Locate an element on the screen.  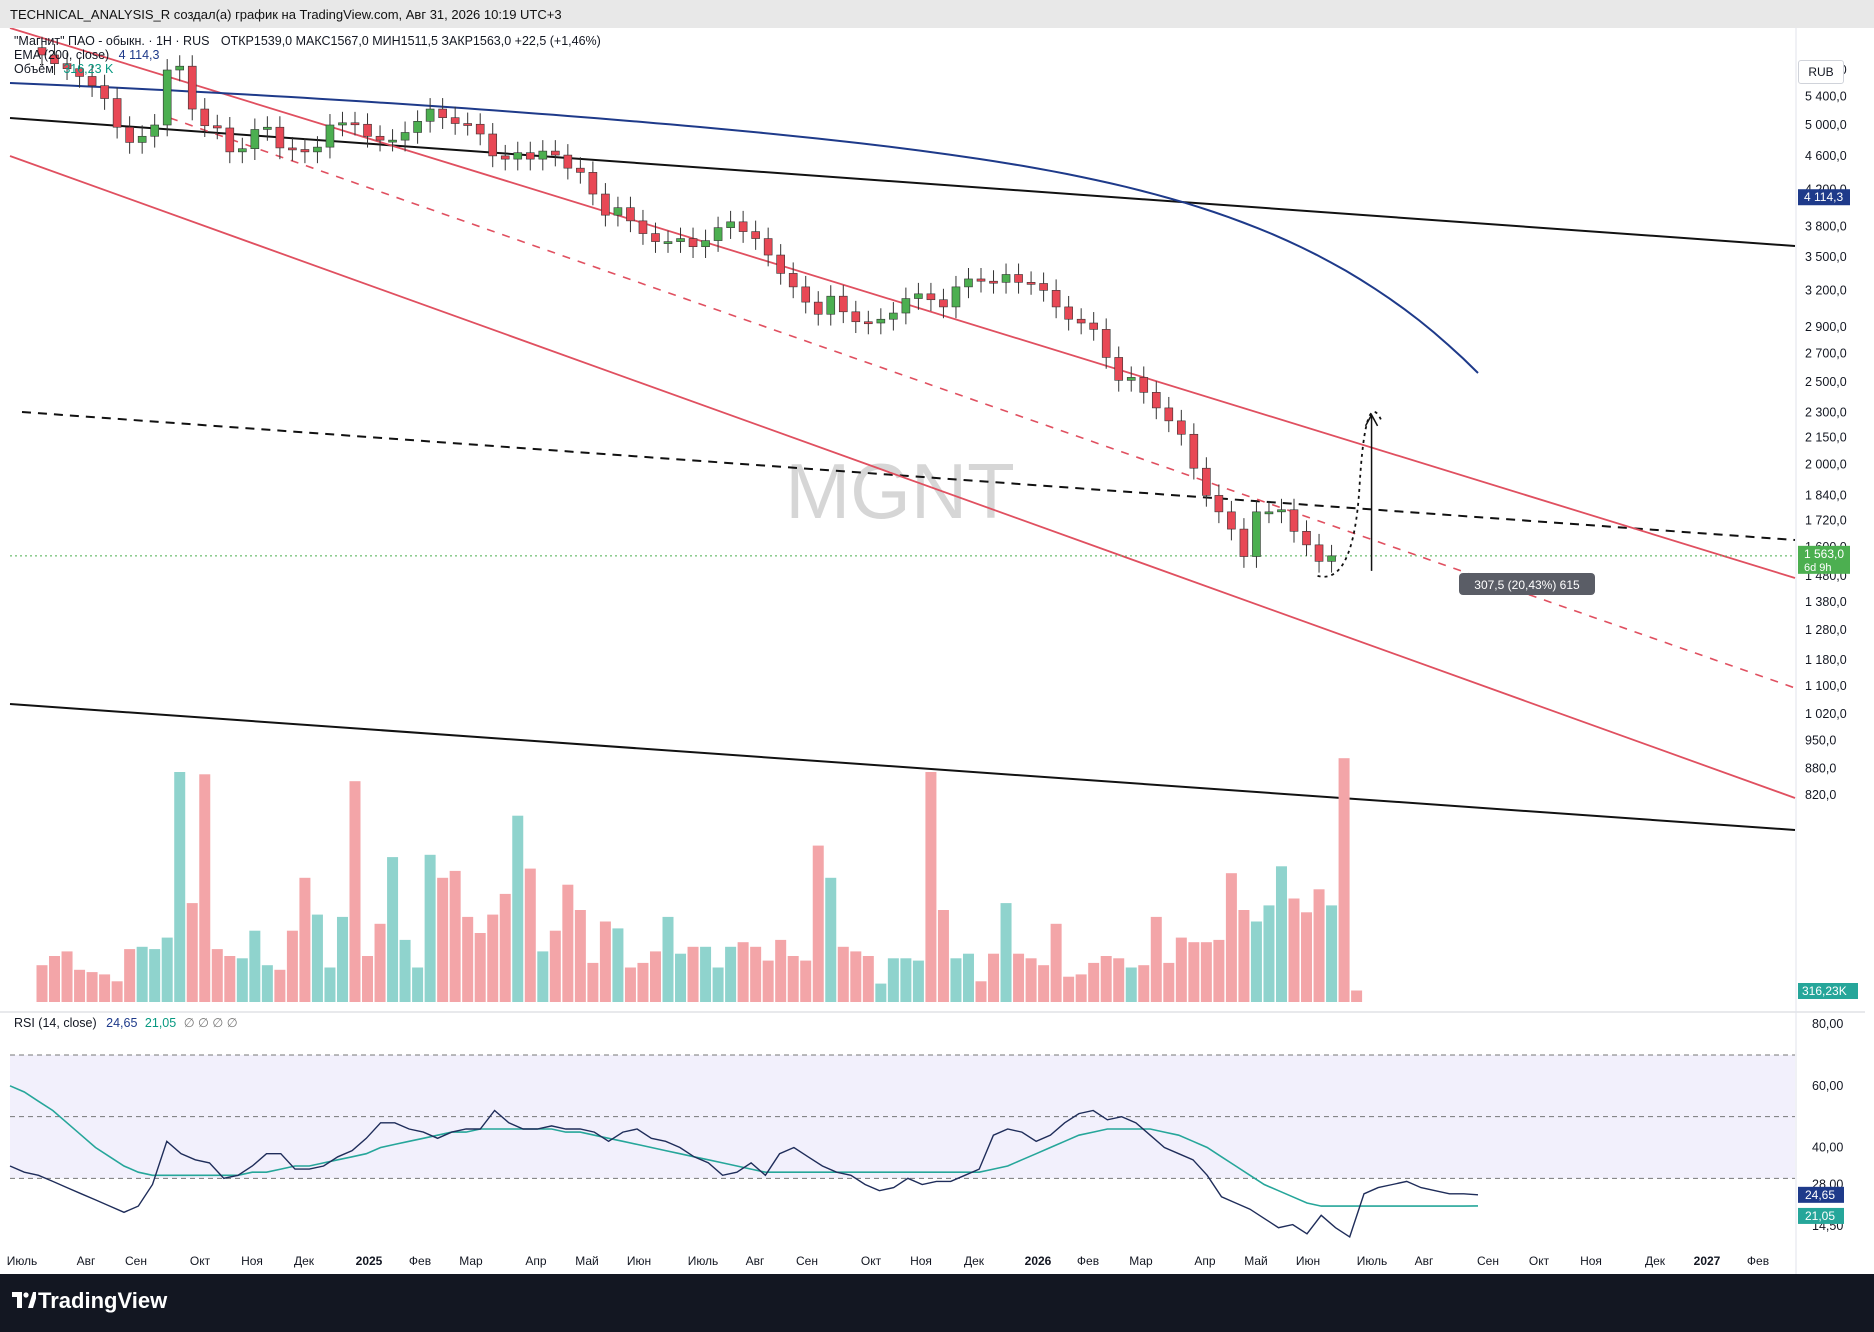
price-tick-label: 2 150,0 is located at coordinates (1826, 438).